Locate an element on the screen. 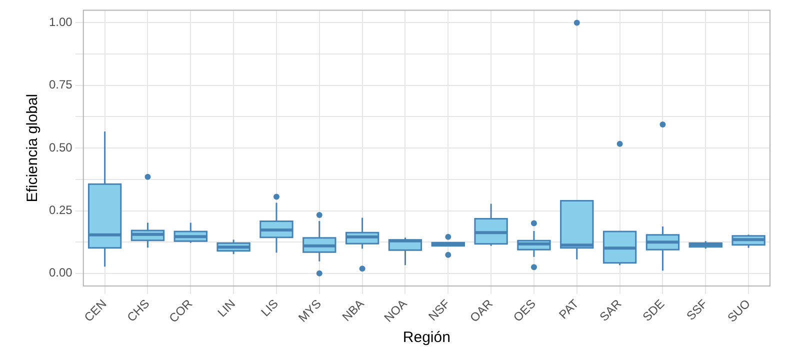 This screenshot has height=347, width=790. x-axis-title: Región is located at coordinates (426, 337).